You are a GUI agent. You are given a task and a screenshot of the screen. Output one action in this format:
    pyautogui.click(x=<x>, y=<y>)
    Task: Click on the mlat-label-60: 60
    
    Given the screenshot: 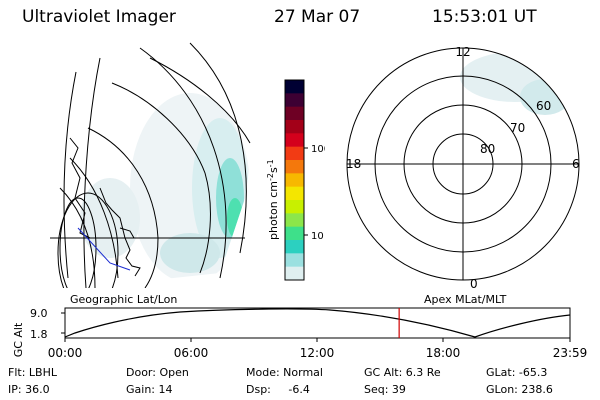 What is the action you would take?
    pyautogui.click(x=543, y=106)
    